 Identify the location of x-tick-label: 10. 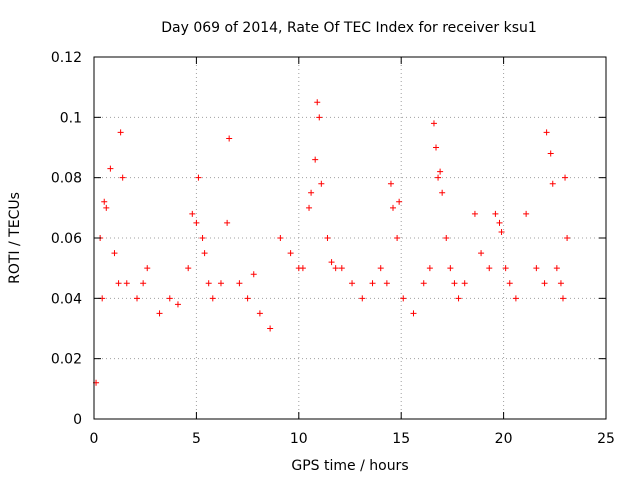
(299, 439).